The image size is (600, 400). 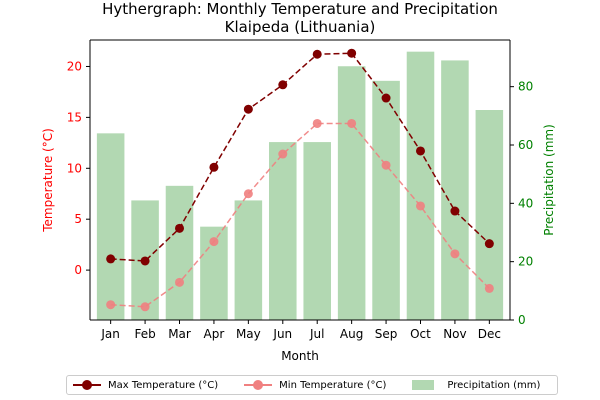 What do you see at coordinates (214, 167) in the screenshot?
I see `max-temperature-point-apr` at bounding box center [214, 167].